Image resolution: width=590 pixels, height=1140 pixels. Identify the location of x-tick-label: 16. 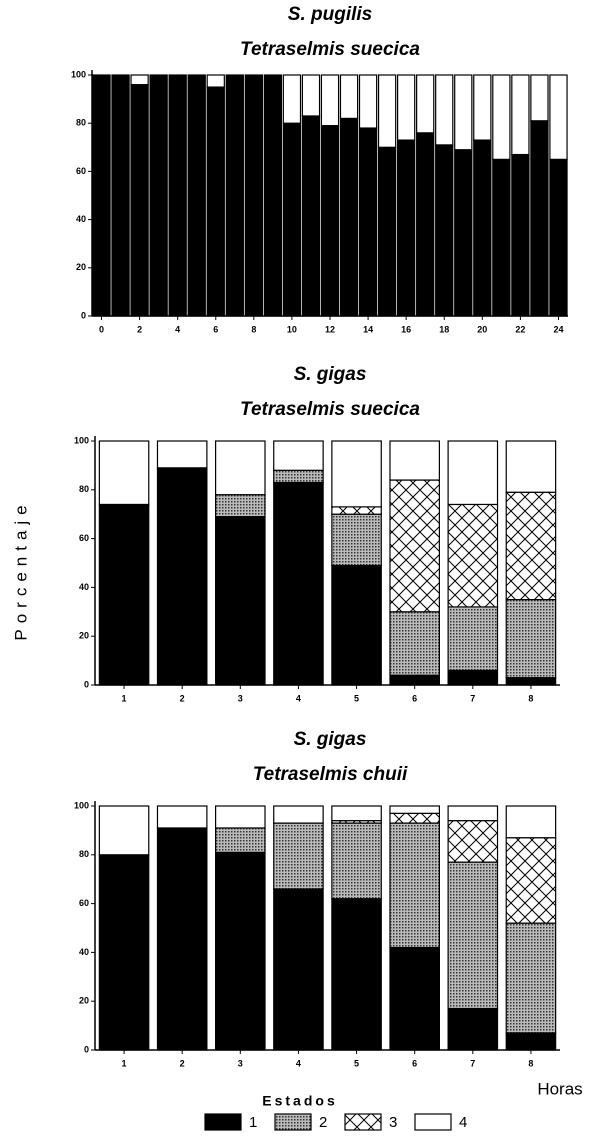
(406, 329).